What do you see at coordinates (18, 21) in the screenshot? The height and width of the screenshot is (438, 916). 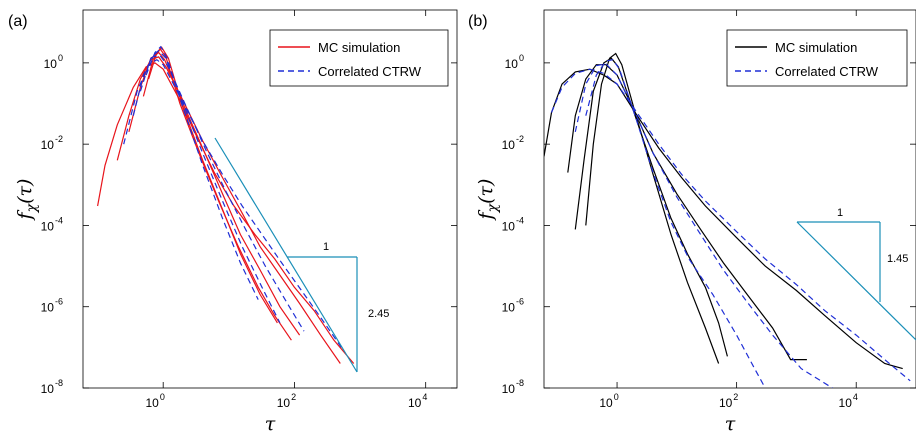 I see `panel-label: (a)` at bounding box center [18, 21].